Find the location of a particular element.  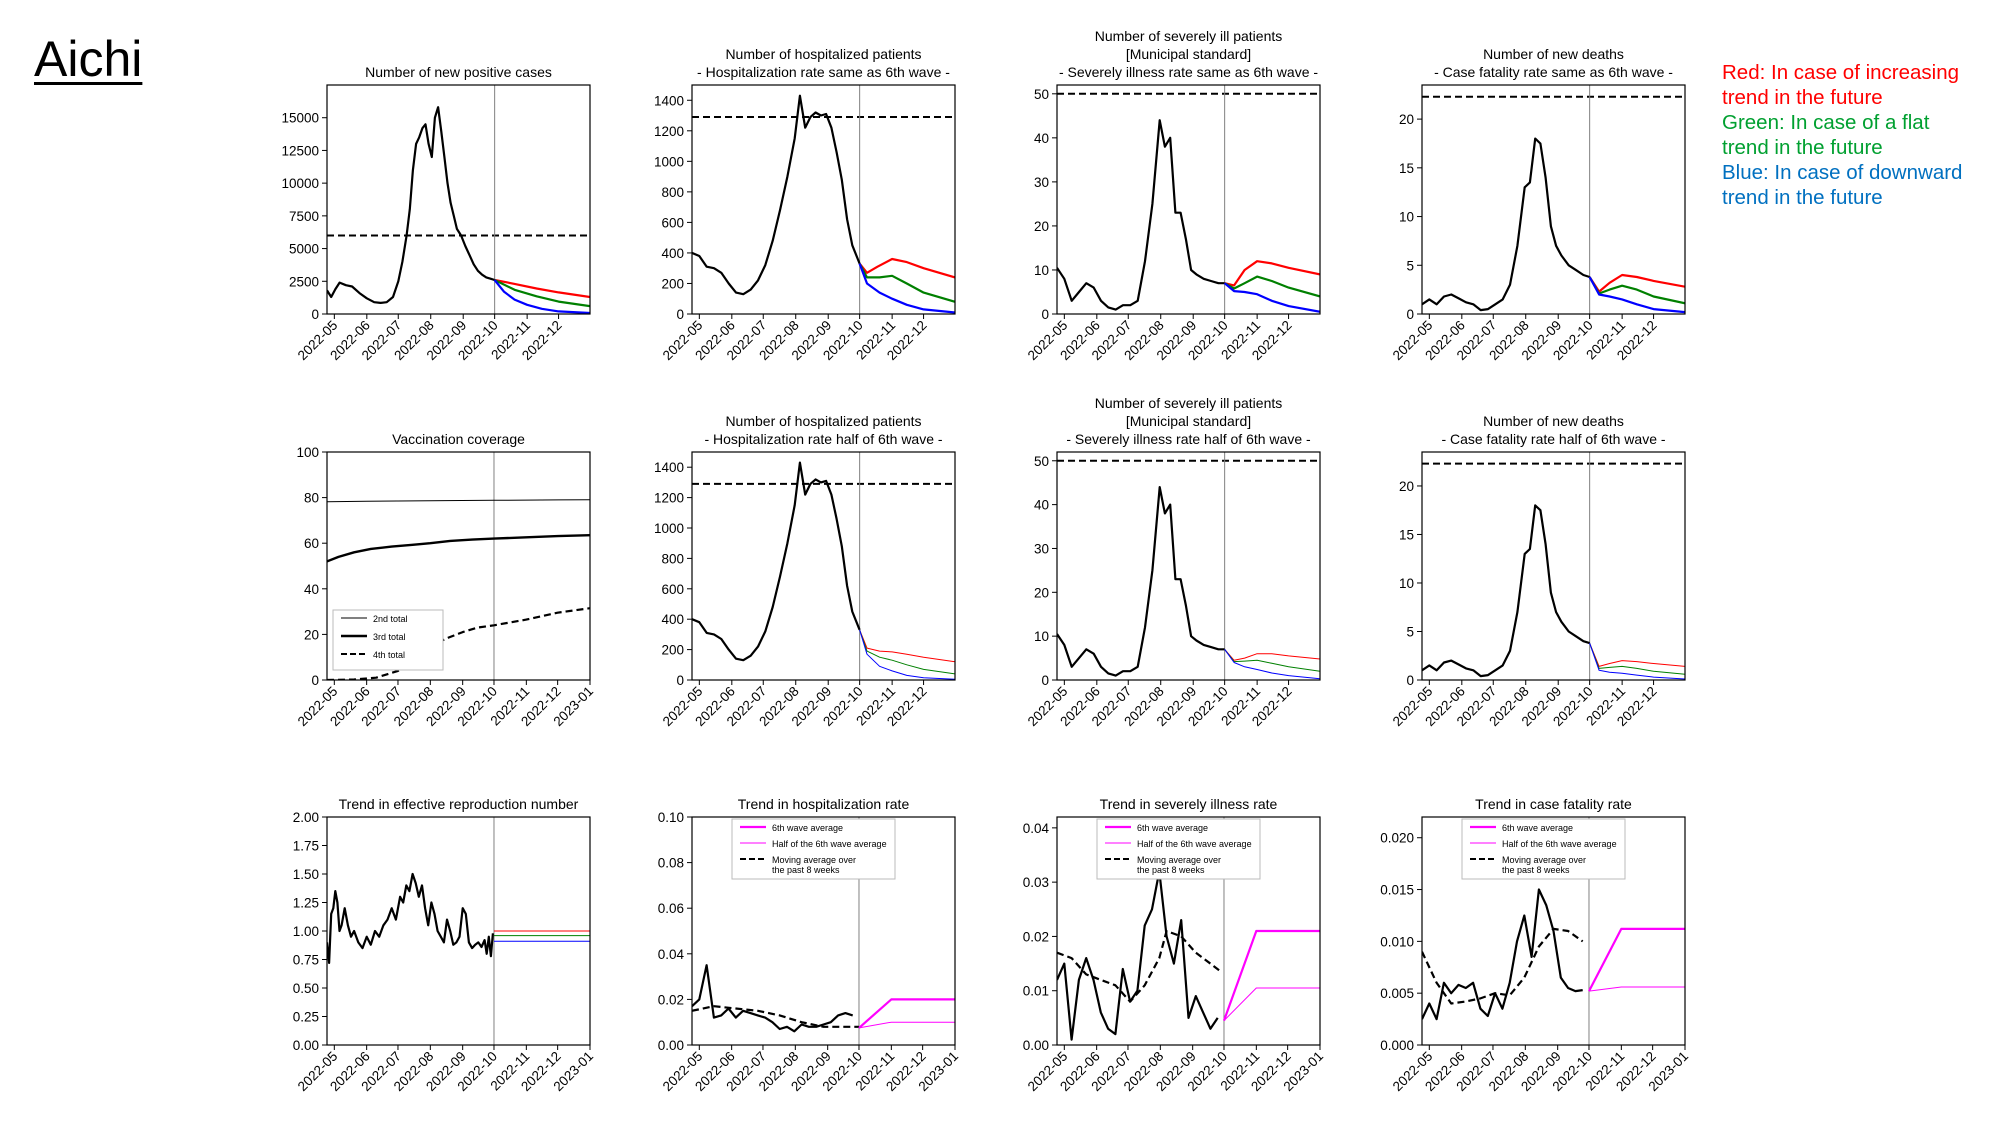

y-tick-label: 80 is located at coordinates (311, 498).